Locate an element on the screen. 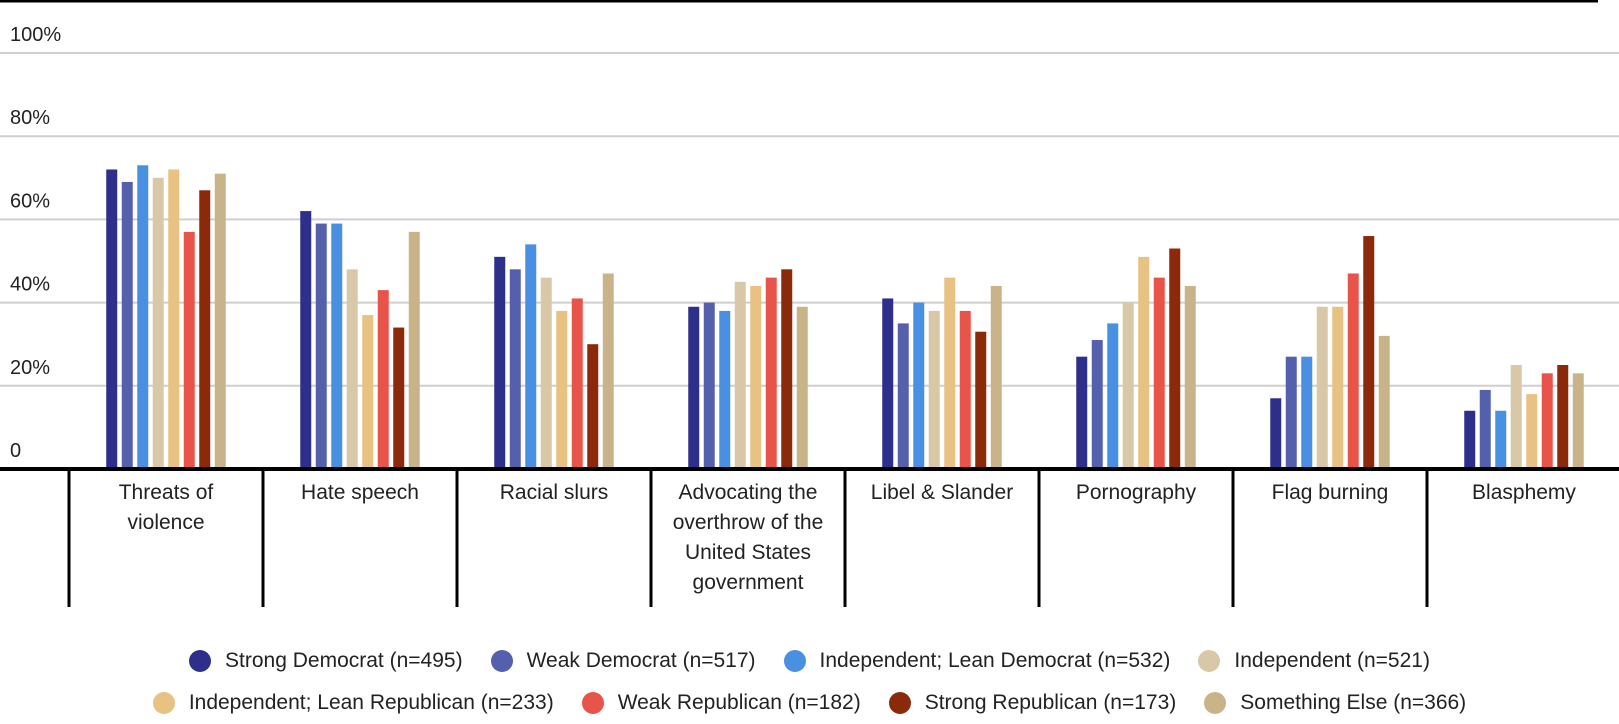  x-category-label-line: government is located at coordinates (748, 582).